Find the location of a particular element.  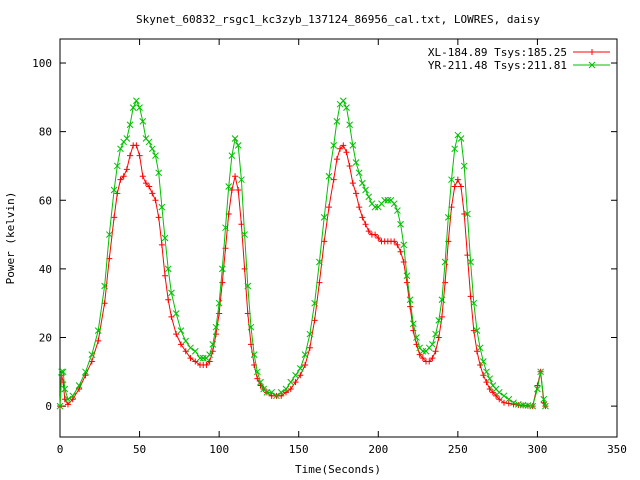

y-axis-label: Power (kelvin) is located at coordinates (10, 238).